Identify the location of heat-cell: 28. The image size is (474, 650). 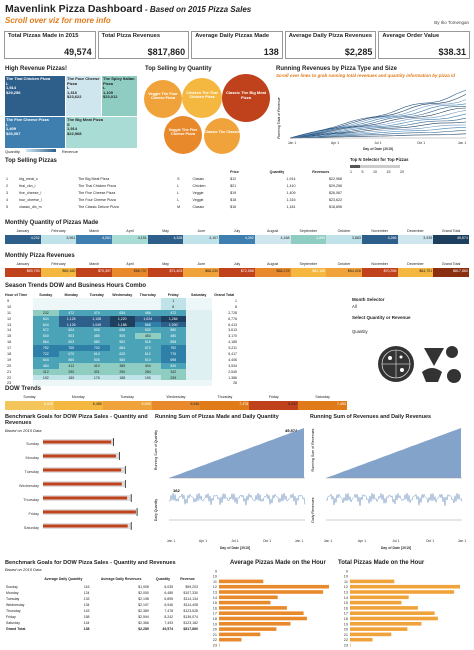
(224, 383).